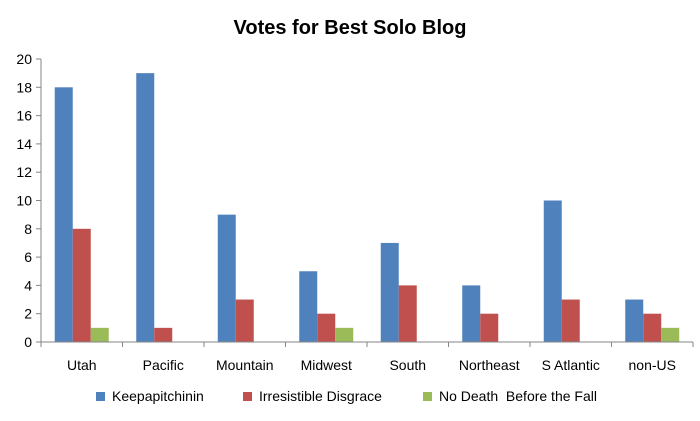  What do you see at coordinates (571, 365) in the screenshot?
I see `x-tick-label: S Atlantic` at bounding box center [571, 365].